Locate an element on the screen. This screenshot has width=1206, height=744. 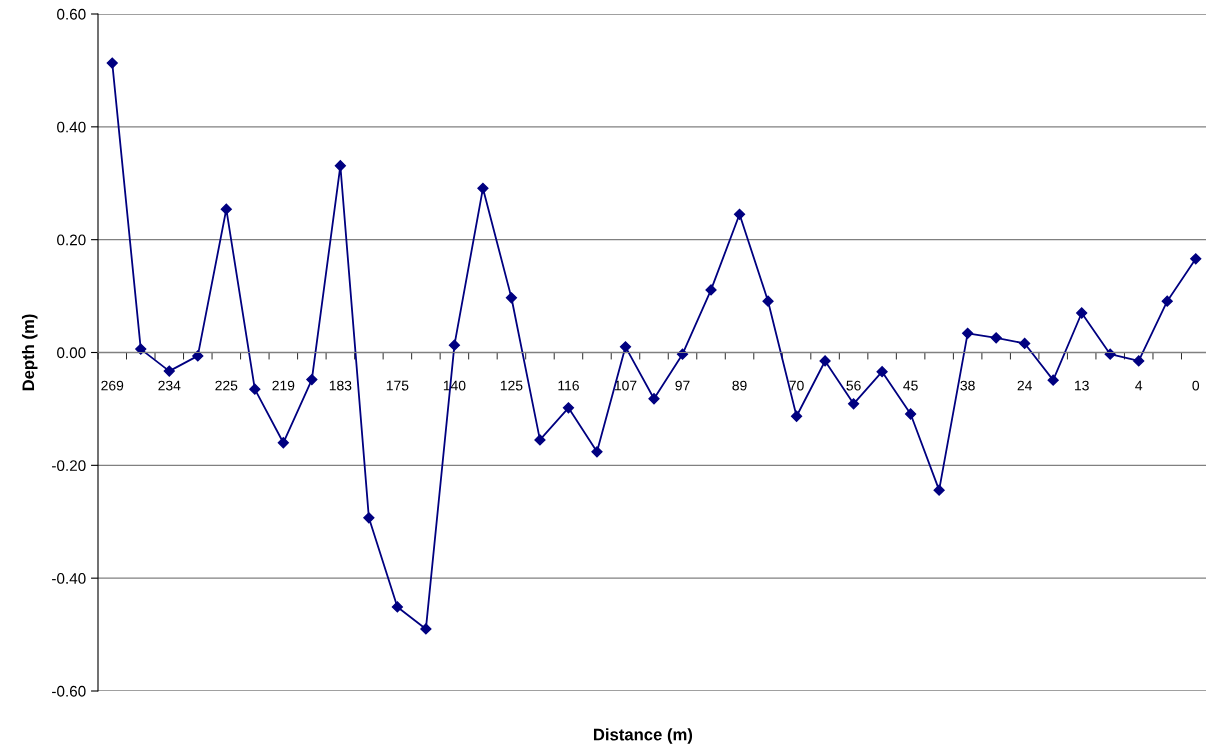
x-tick-label: 116 is located at coordinates (568, 385).